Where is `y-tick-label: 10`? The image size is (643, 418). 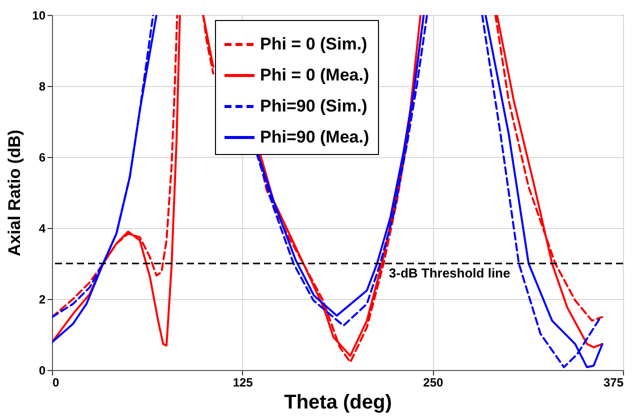
y-tick-label: 10 is located at coordinates (39, 15).